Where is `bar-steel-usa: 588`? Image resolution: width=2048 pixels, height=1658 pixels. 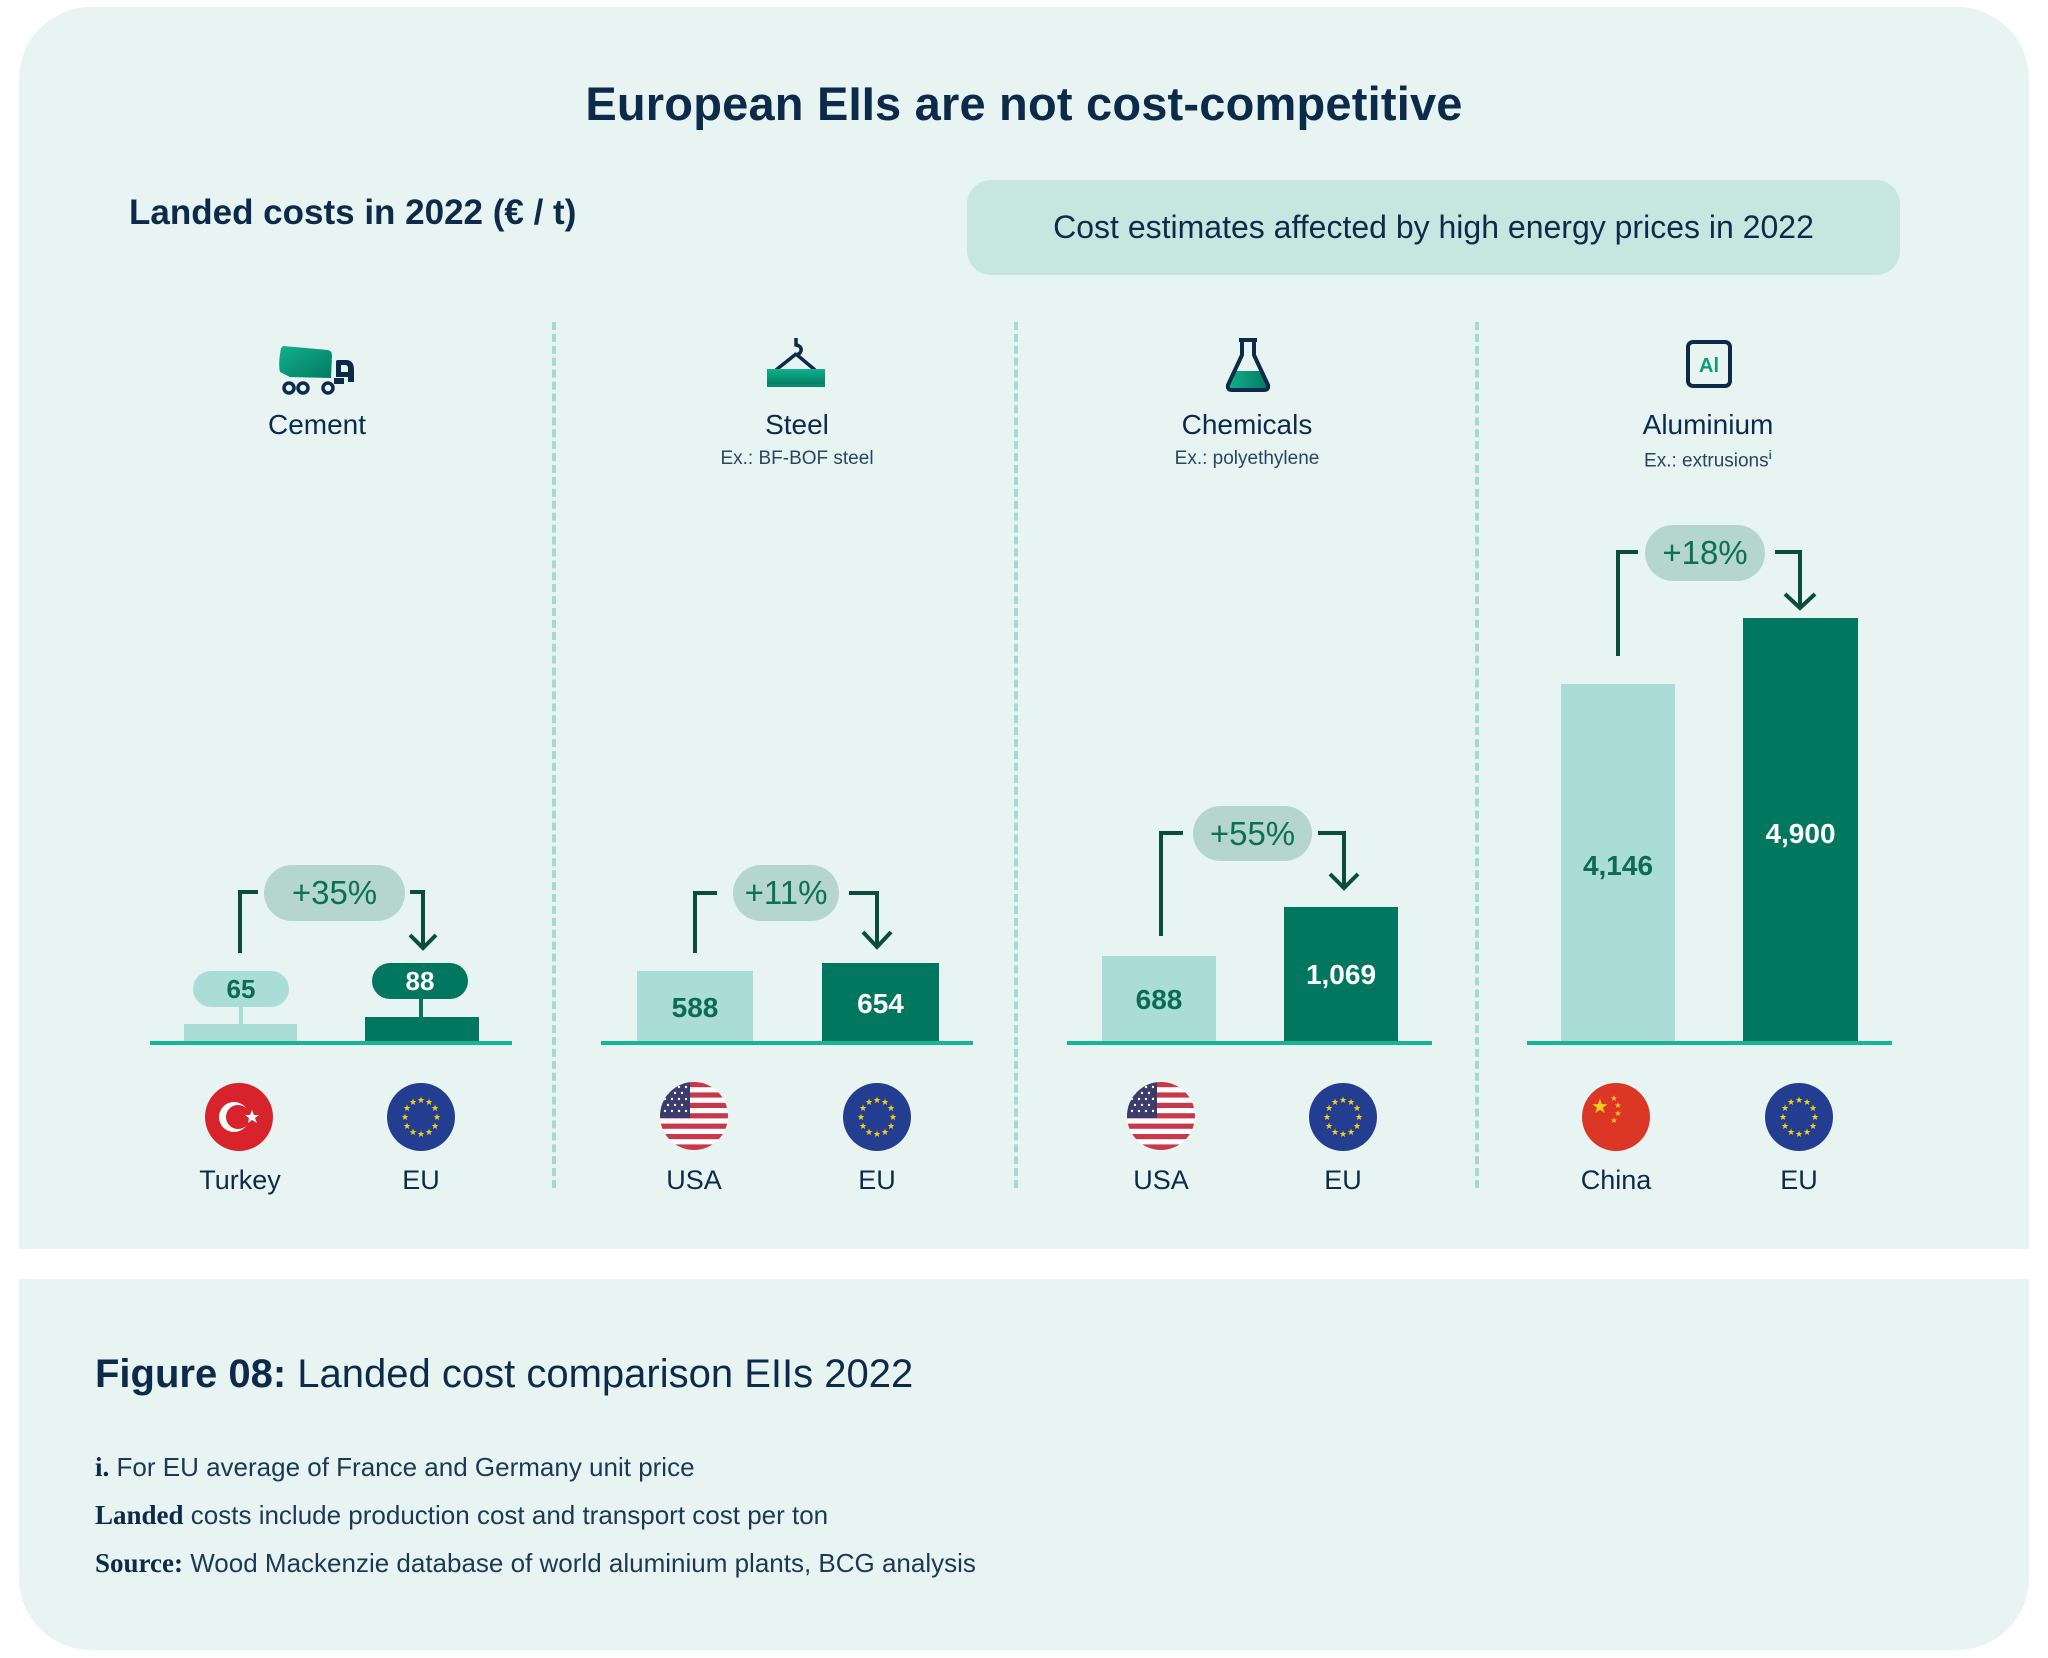 bar-steel-usa: 588 is located at coordinates (695, 1007).